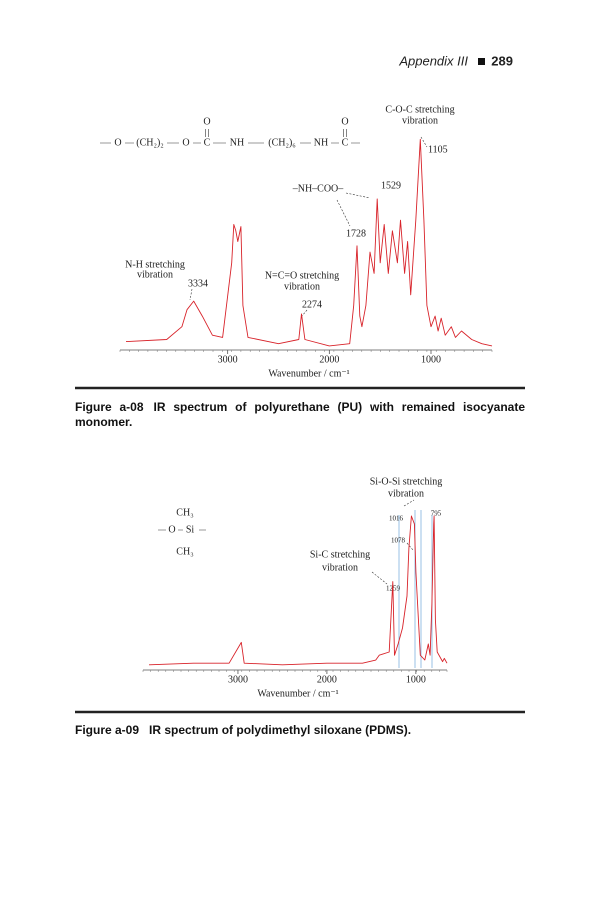 The image size is (595, 900). Describe the element at coordinates (318, 188) in the screenshot. I see `annotation: –NH–COO–` at that location.